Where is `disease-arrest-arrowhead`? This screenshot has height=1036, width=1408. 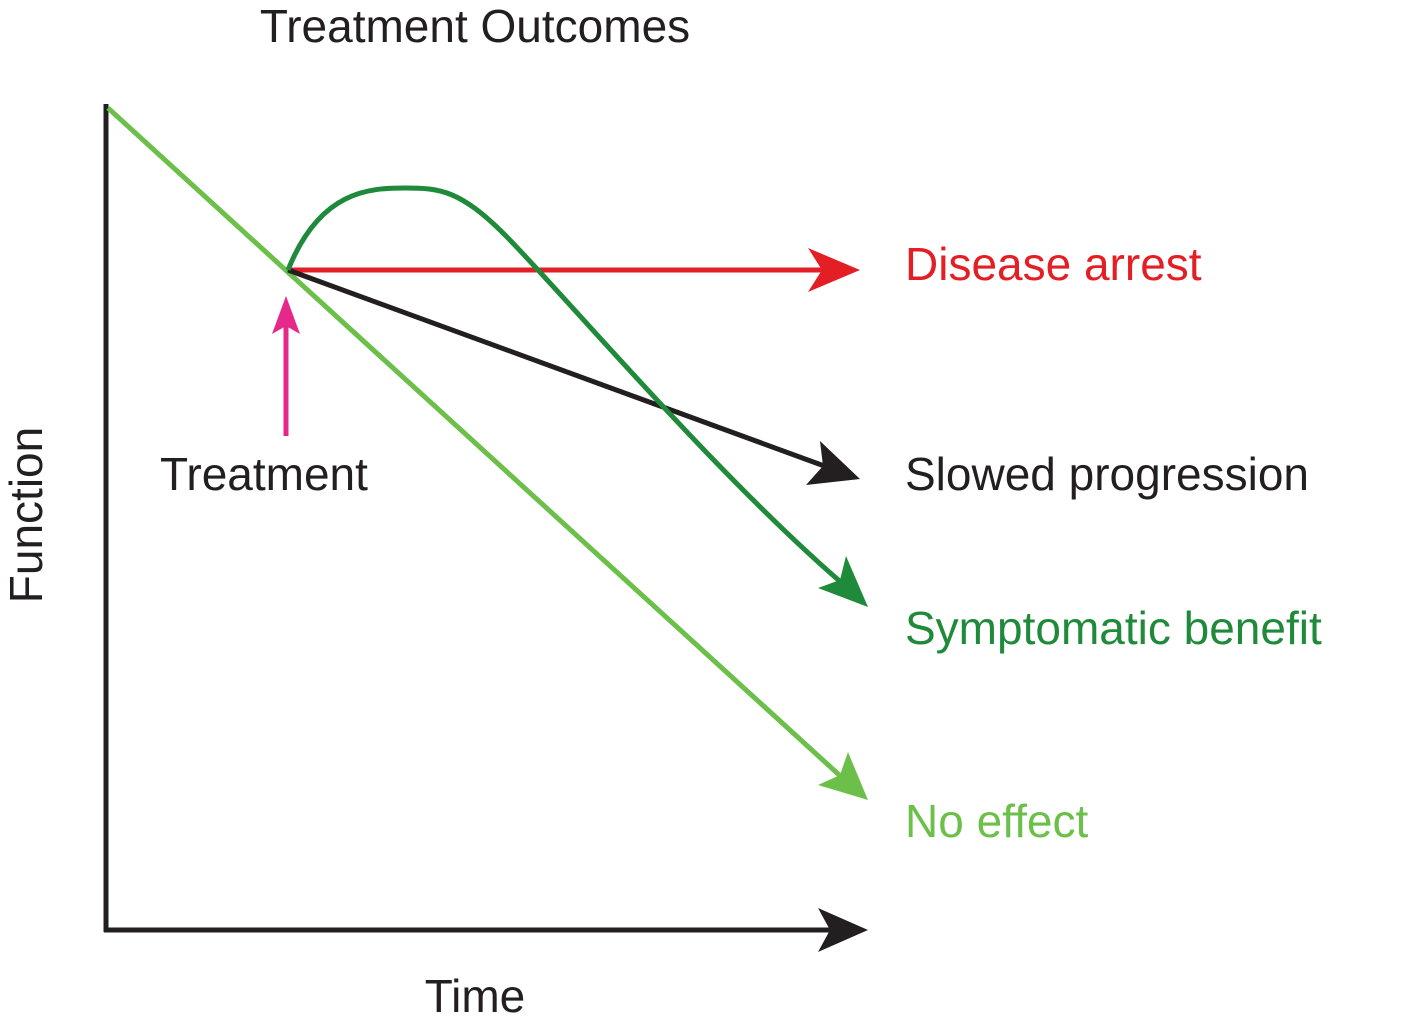
disease-arrest-arrowhead is located at coordinates (834, 270).